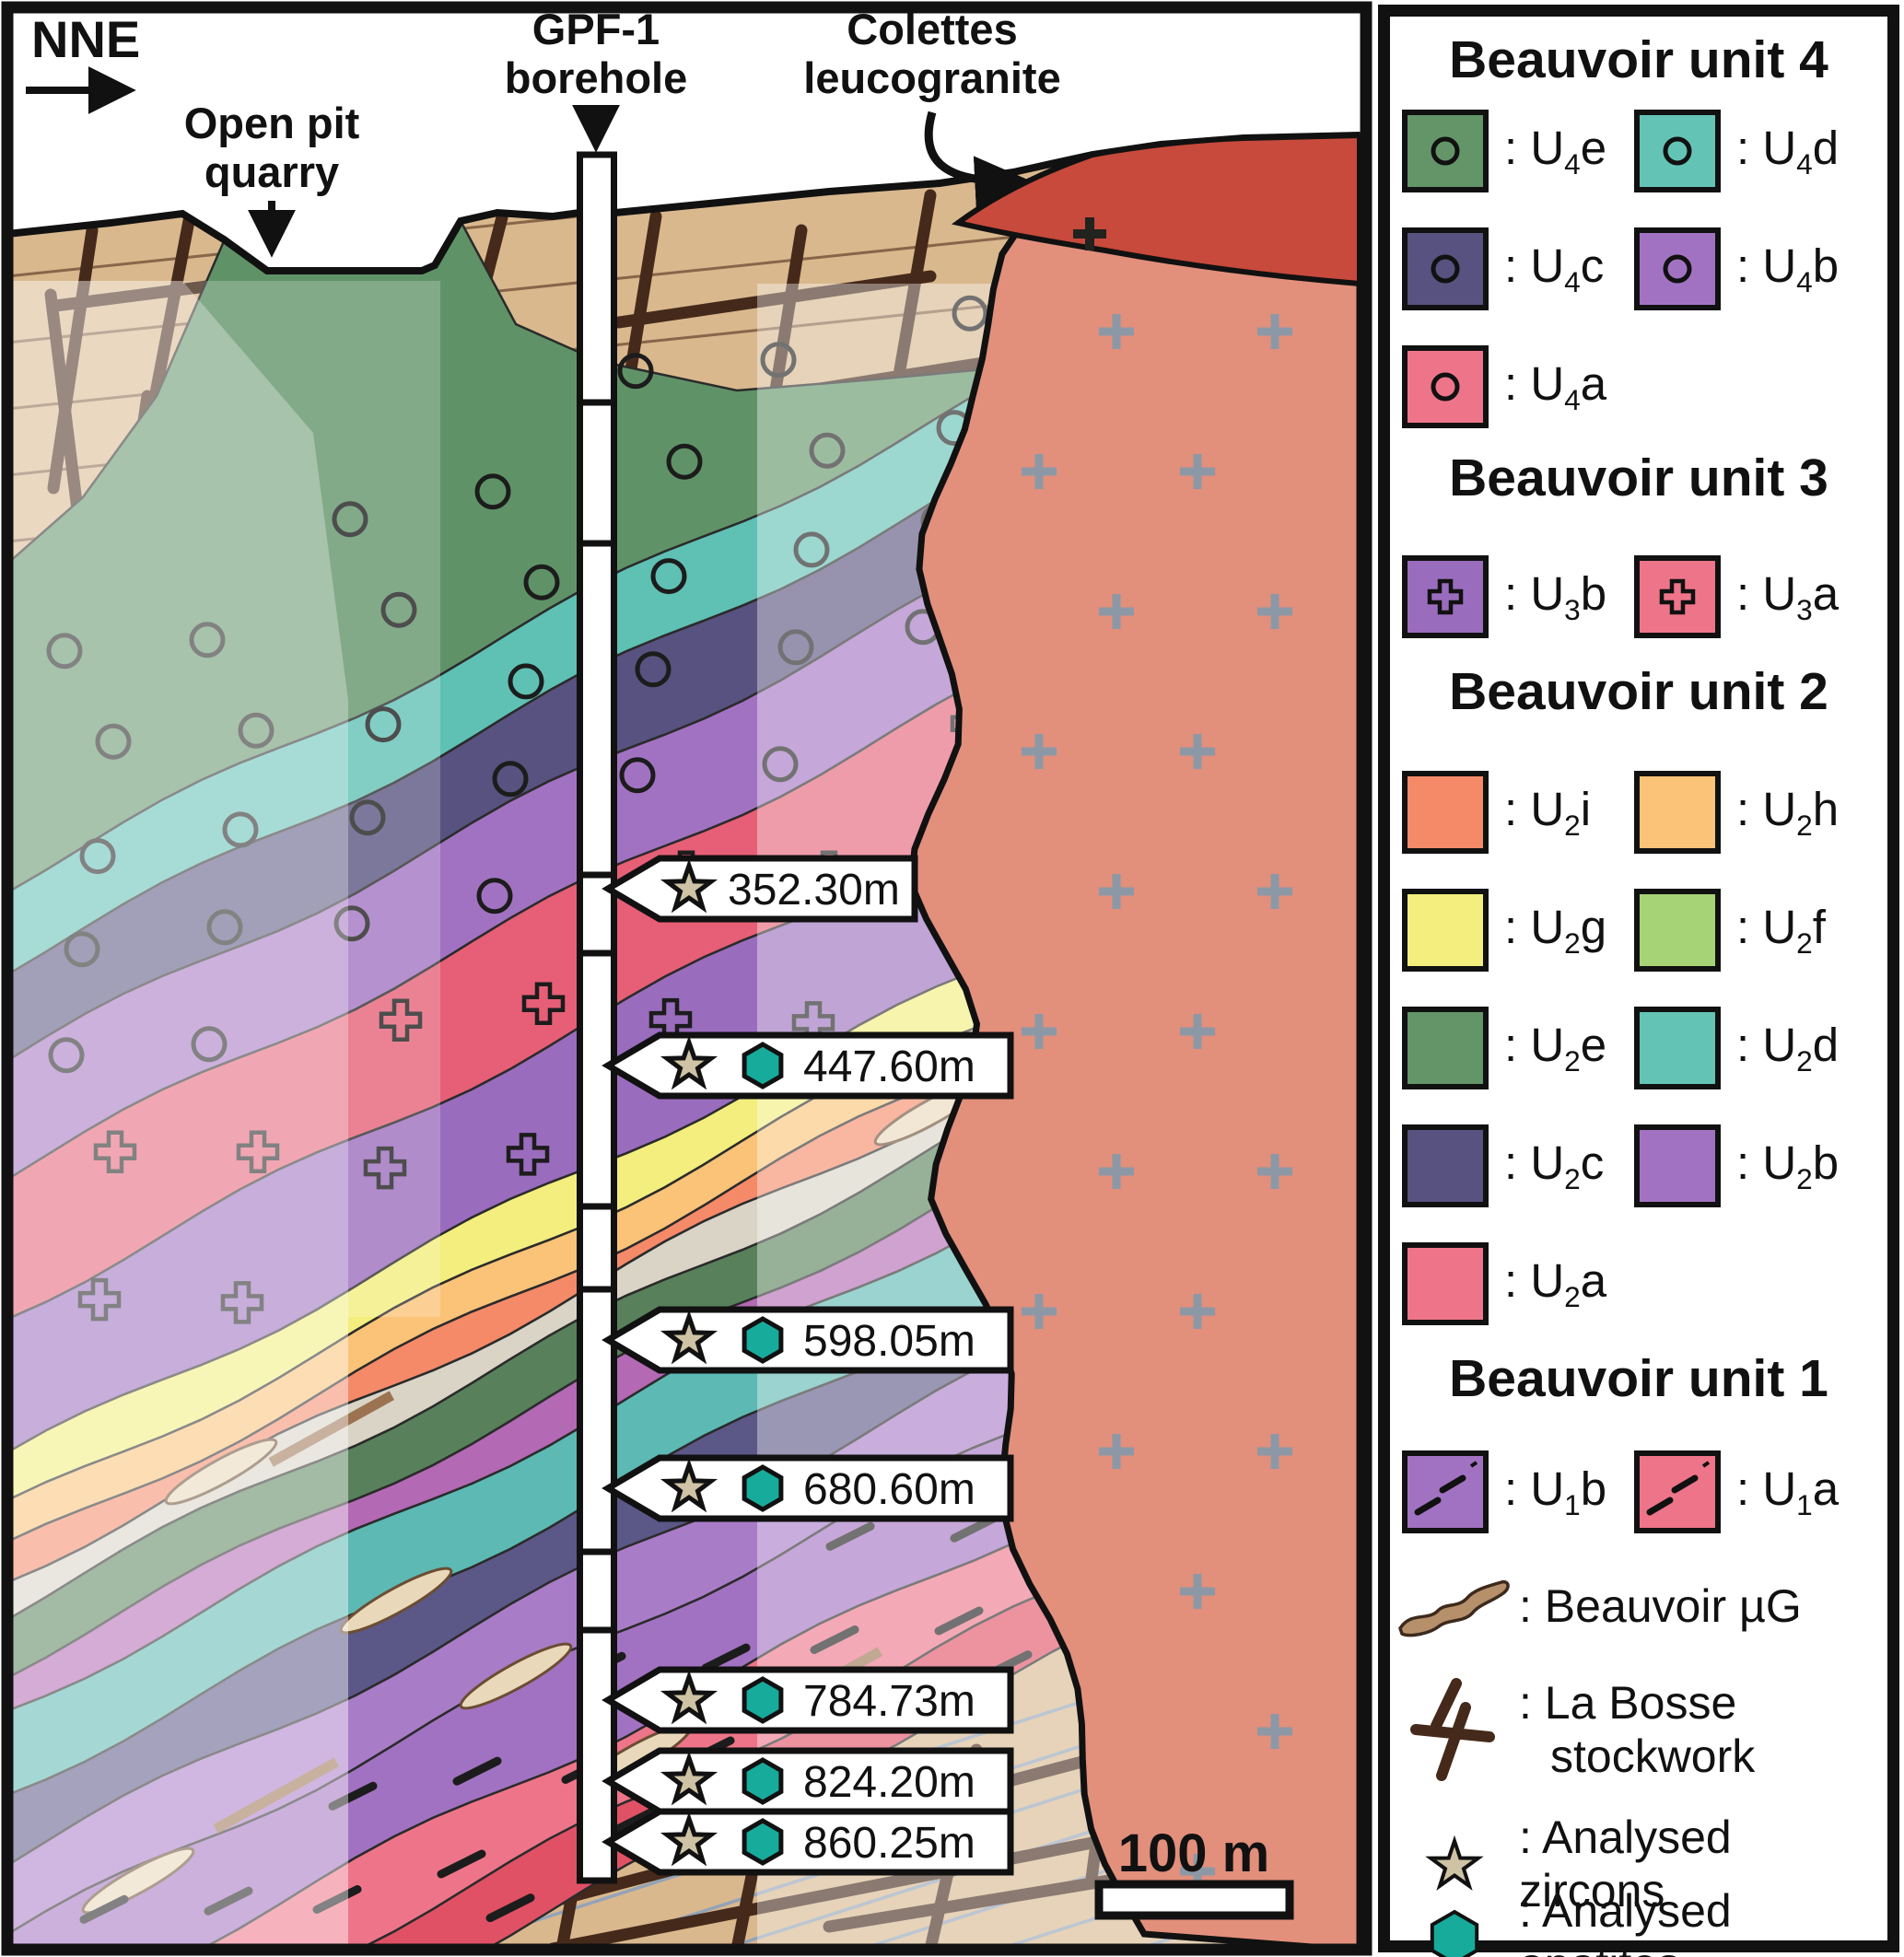  What do you see at coordinates (889, 1067) in the screenshot?
I see `marker-depth-label: 447.60m` at bounding box center [889, 1067].